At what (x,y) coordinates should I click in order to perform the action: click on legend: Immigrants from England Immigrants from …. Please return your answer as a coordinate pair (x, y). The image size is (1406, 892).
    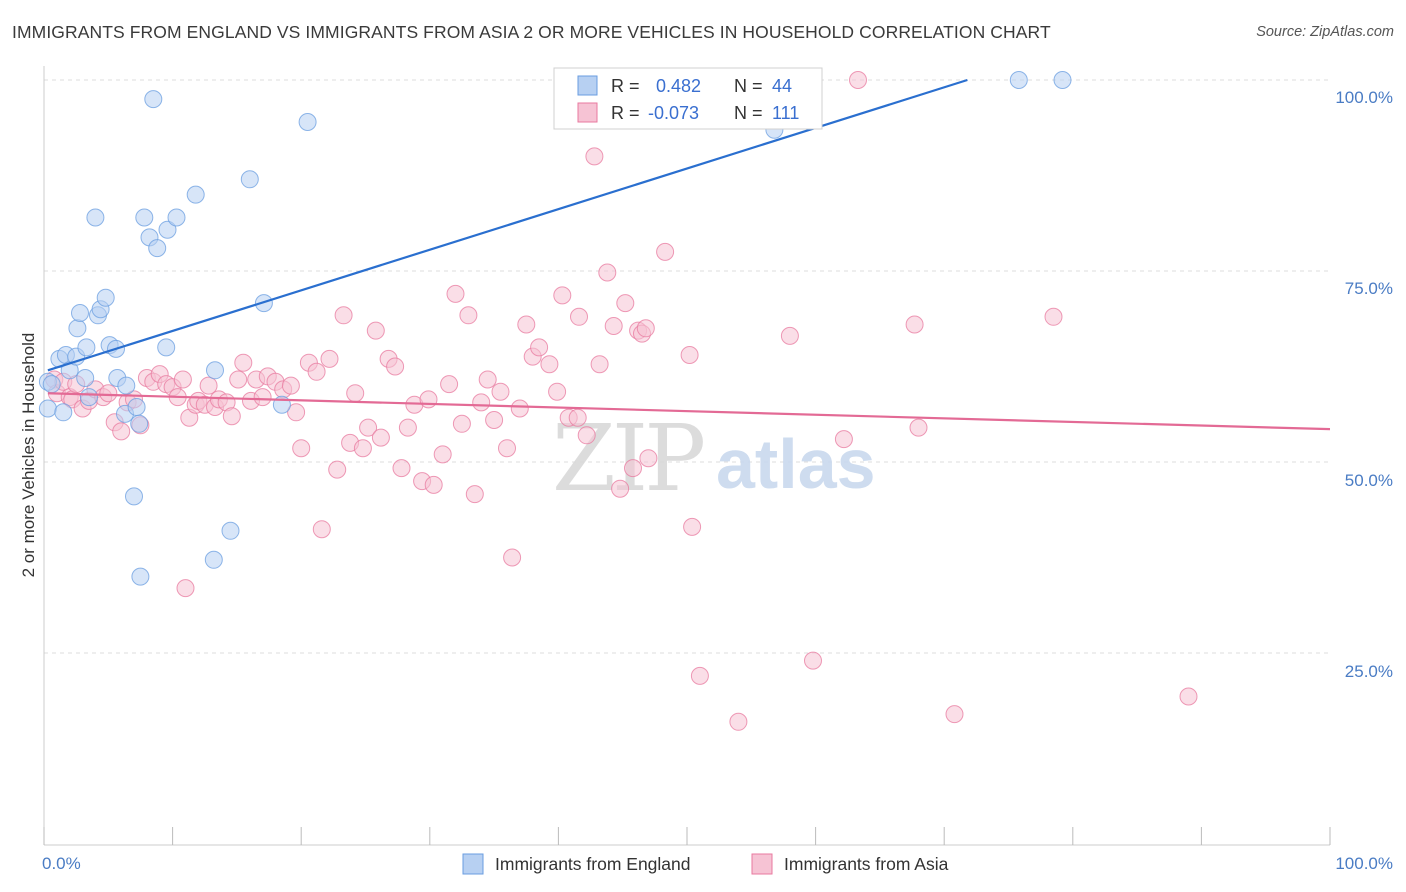
    Looking at the image, I should click on (705, 864).